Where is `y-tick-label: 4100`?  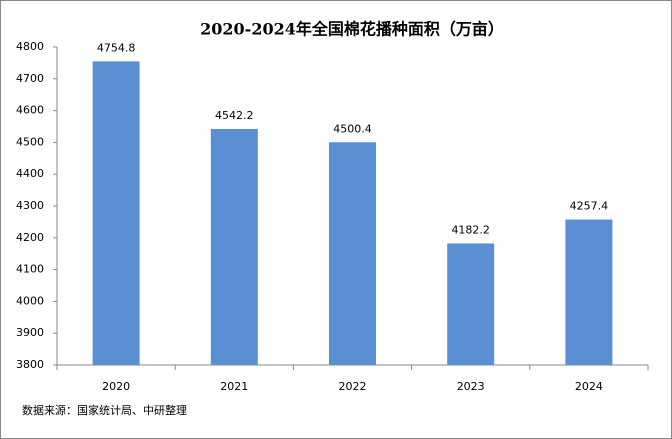
y-tick-label: 4100 is located at coordinates (30, 269).